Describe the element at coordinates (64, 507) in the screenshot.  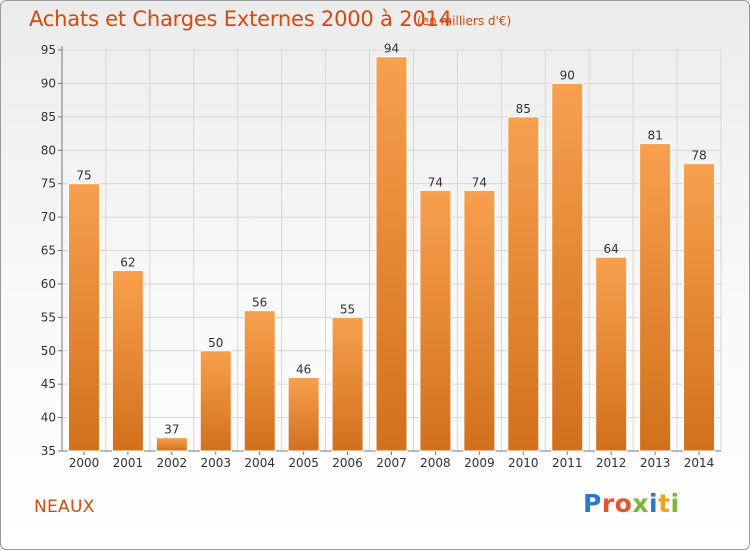
I see `commune-name: NEAUX` at that location.